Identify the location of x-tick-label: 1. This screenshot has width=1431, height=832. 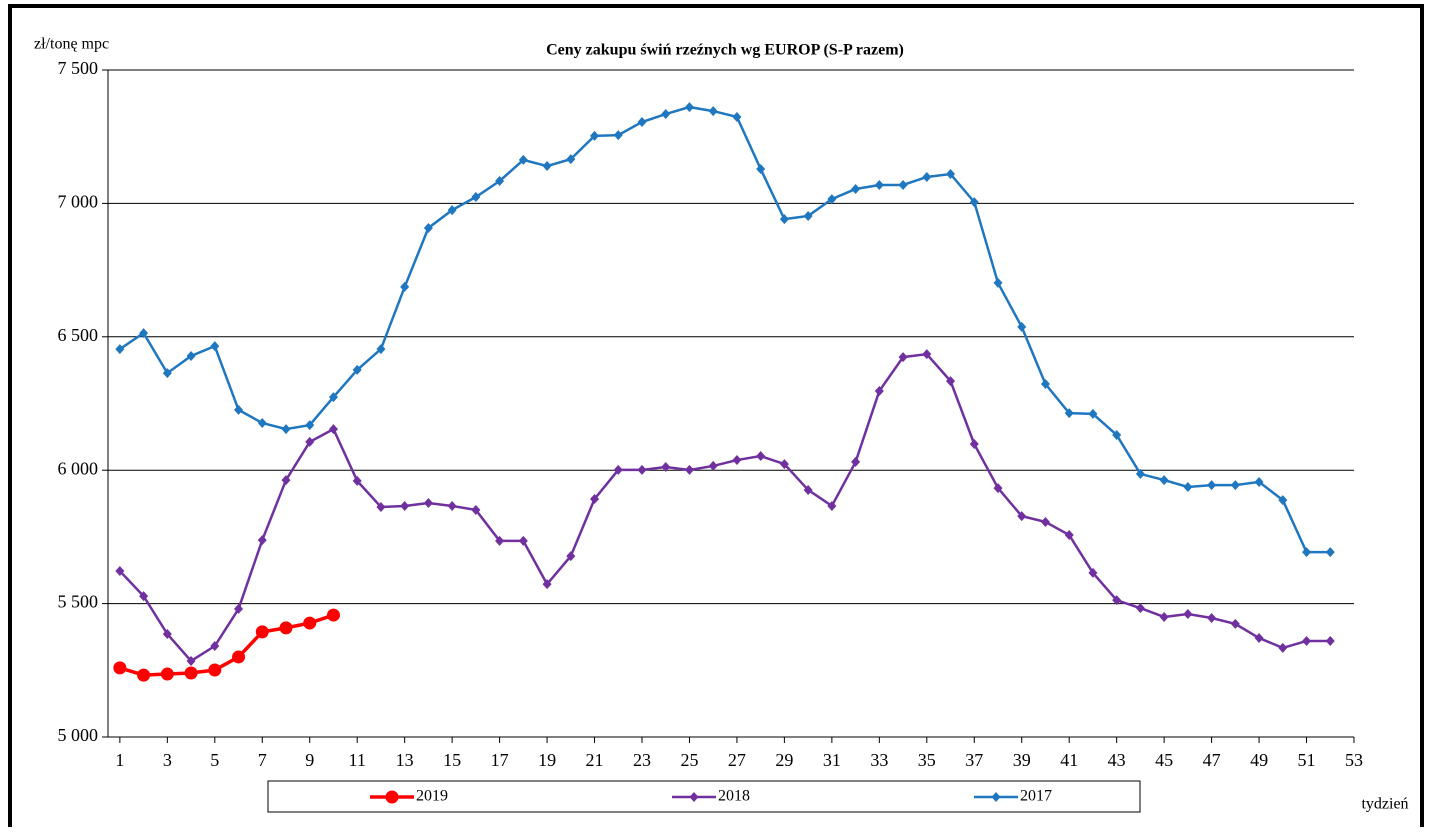
(119, 760).